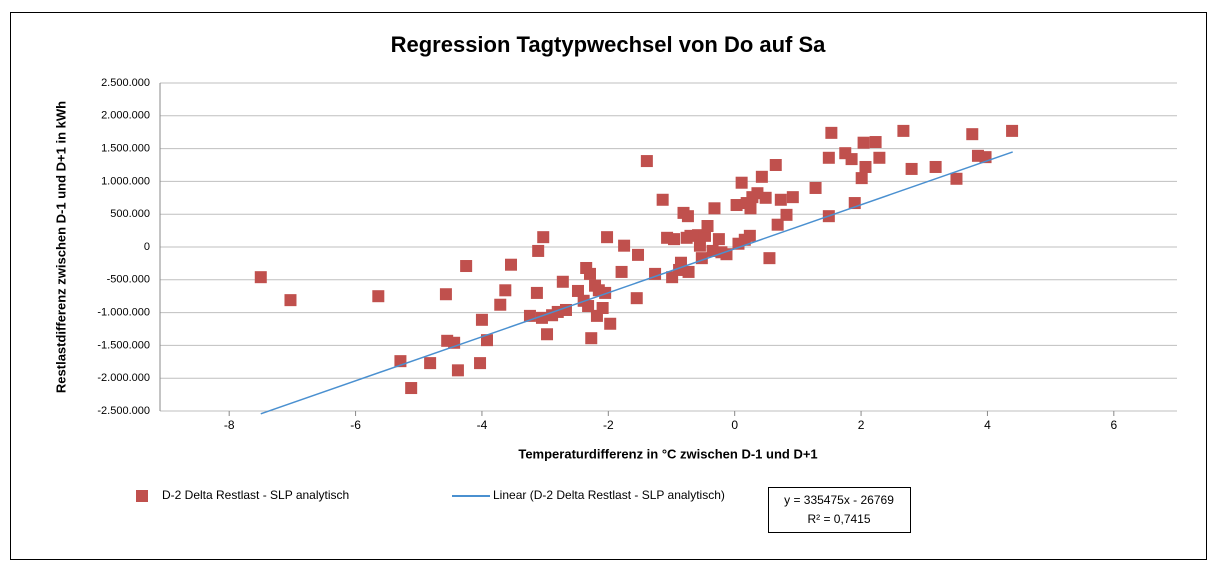 This screenshot has height=568, width=1217. Describe the element at coordinates (125, 181) in the screenshot. I see `y-tick-label: 1.000.000` at that location.